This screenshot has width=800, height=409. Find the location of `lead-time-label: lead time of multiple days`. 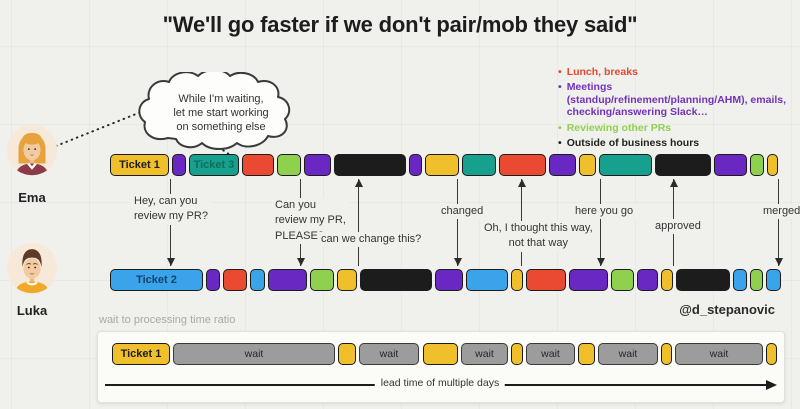

lead-time-label: lead time of multiple days is located at coordinates (440, 383).